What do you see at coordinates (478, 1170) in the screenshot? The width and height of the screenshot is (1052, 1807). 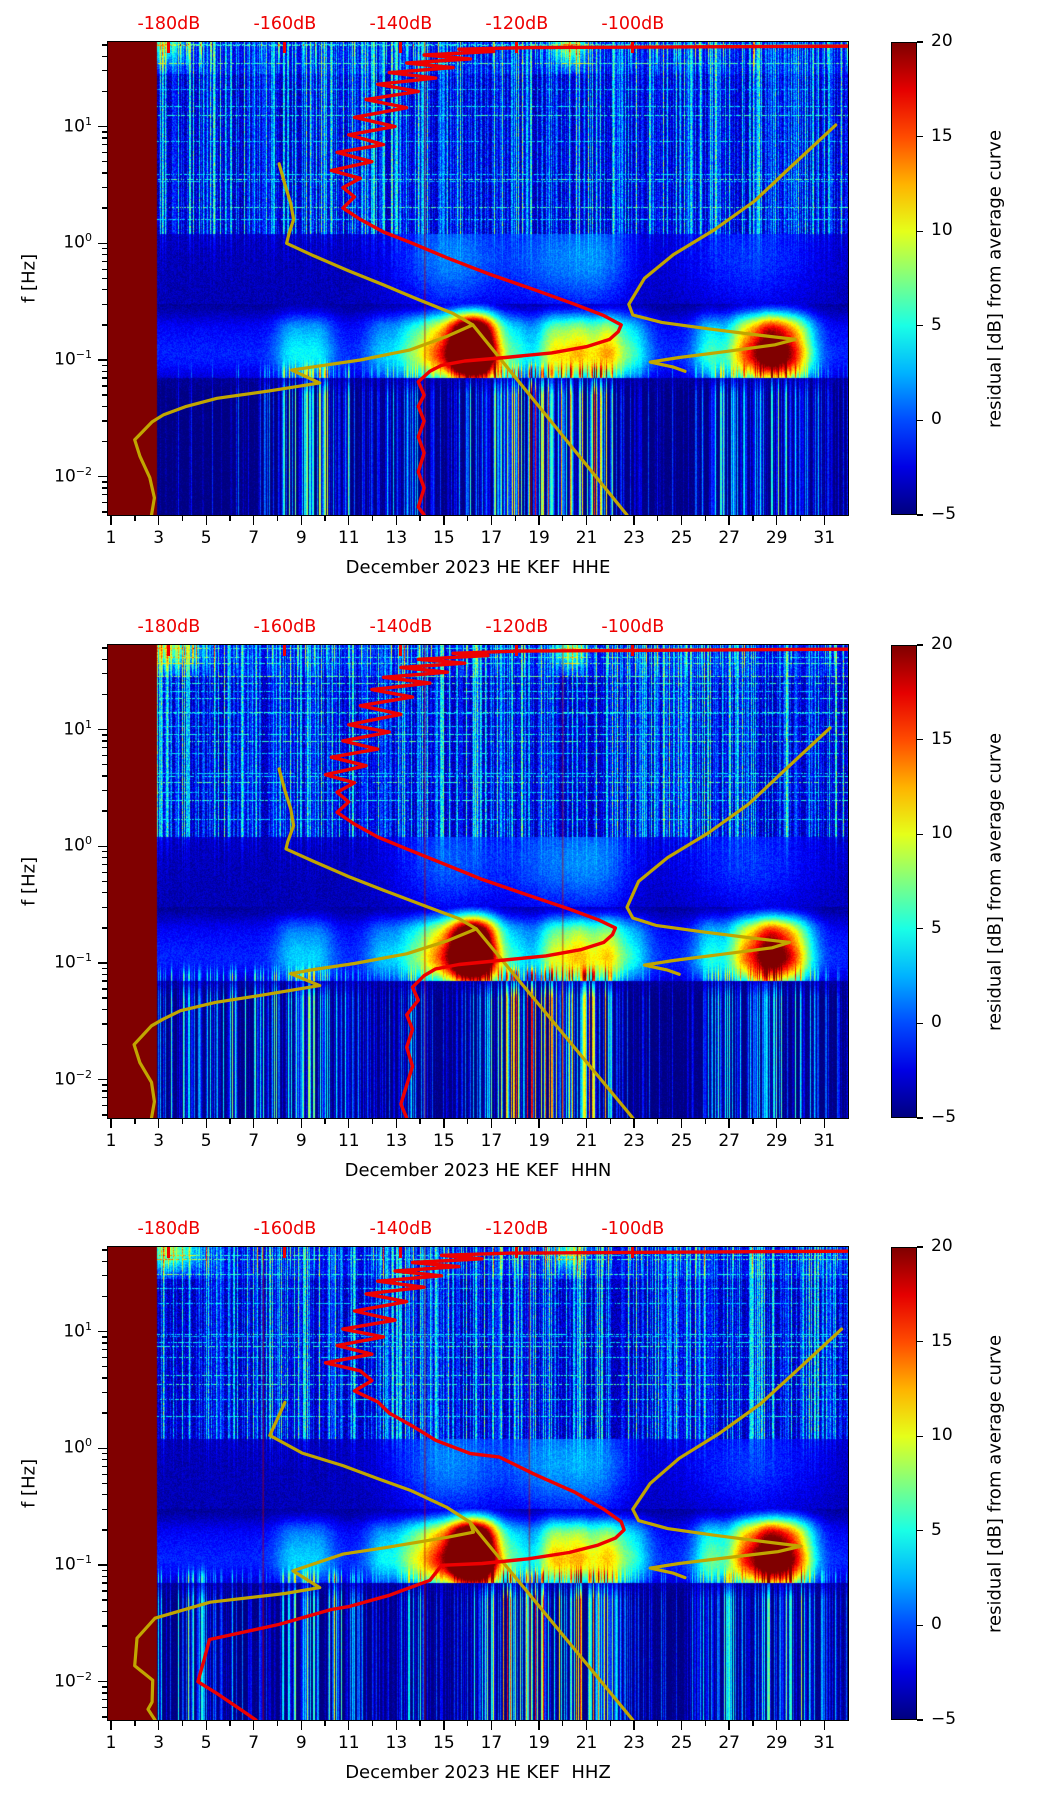 I see `x-axis-title: December 2023 HE KEF HHN` at bounding box center [478, 1170].